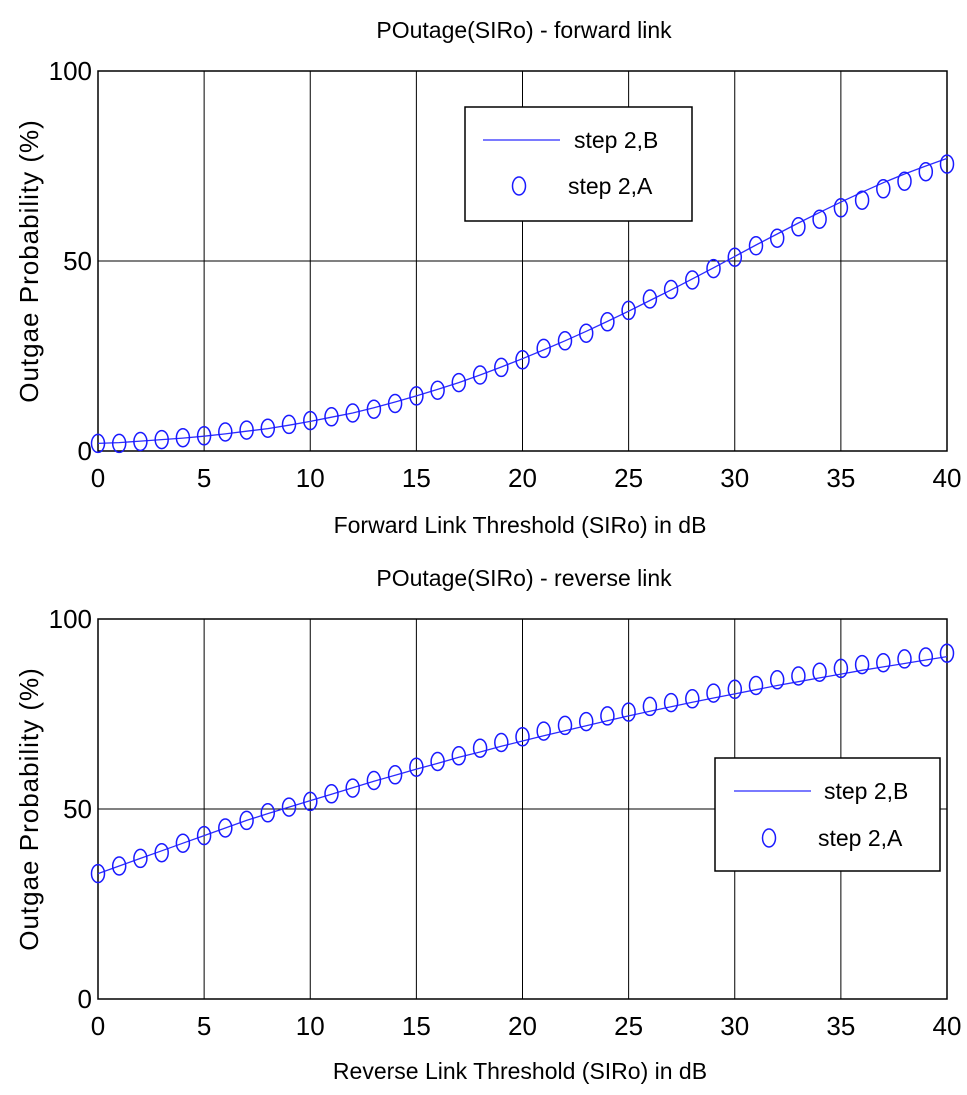 This screenshot has height=1095, width=967. Describe the element at coordinates (524, 30) in the screenshot. I see `chart-title: POutage(SIRo) - forward link` at that location.